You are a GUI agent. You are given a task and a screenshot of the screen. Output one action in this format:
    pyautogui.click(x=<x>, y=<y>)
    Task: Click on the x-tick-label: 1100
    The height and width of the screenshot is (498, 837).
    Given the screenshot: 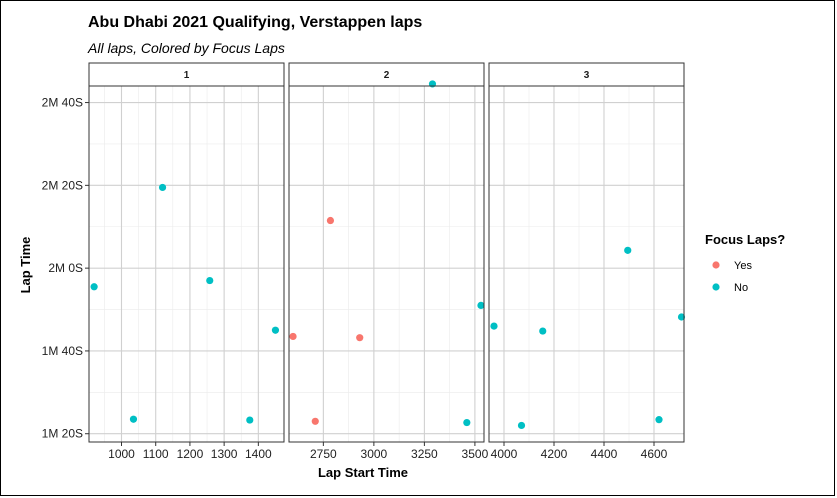 What is the action you would take?
    pyautogui.click(x=156, y=454)
    